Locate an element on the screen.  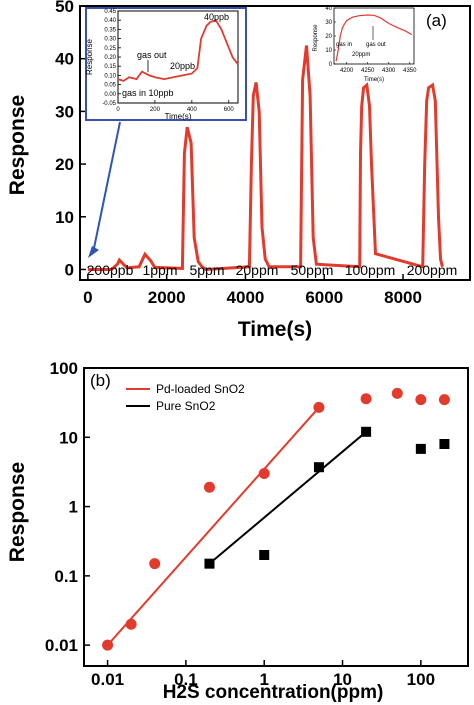
panel-b-xtick-label: 0.01 is located at coordinates (107, 679).